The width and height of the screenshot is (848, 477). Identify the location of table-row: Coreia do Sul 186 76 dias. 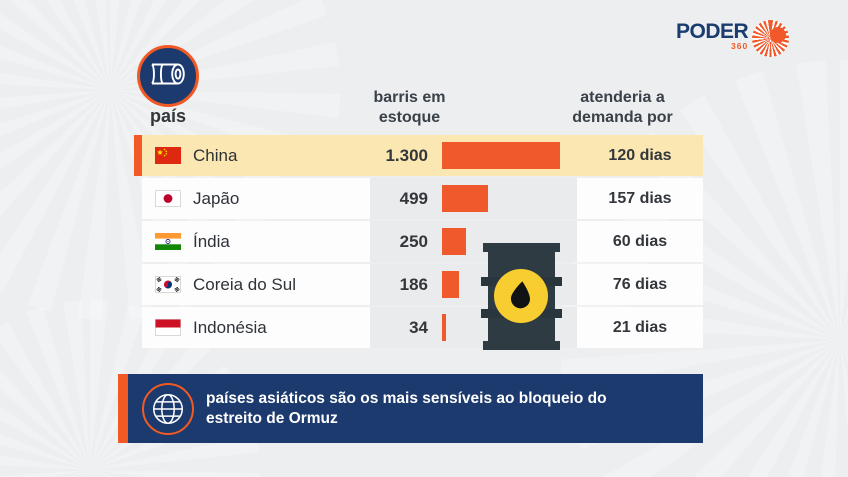
(418, 284).